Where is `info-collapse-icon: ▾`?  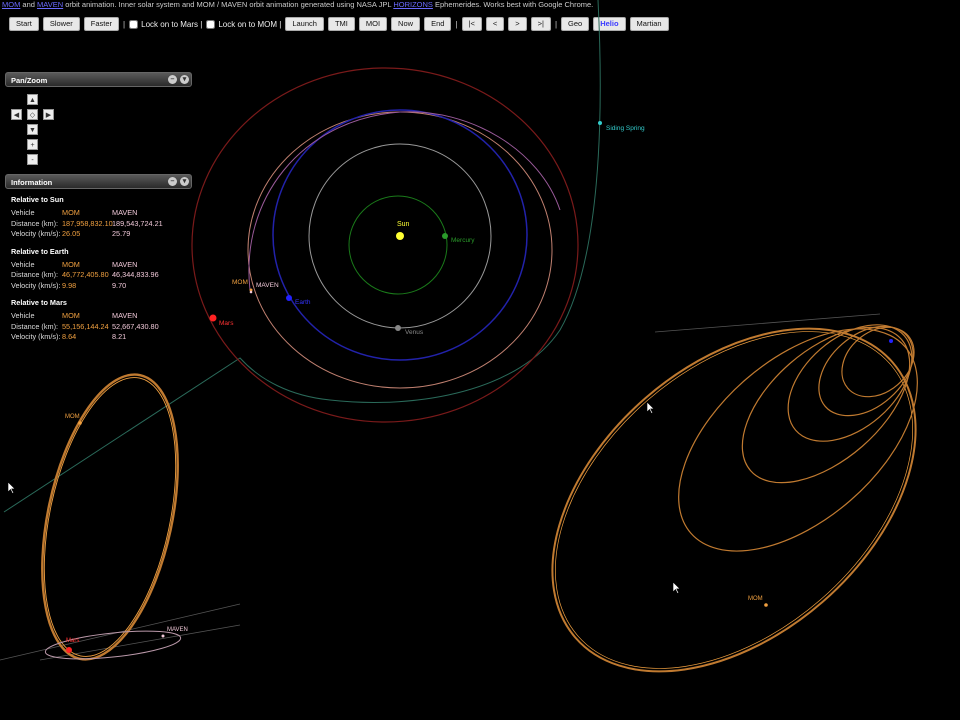 info-collapse-icon: ▾ is located at coordinates (184, 181).